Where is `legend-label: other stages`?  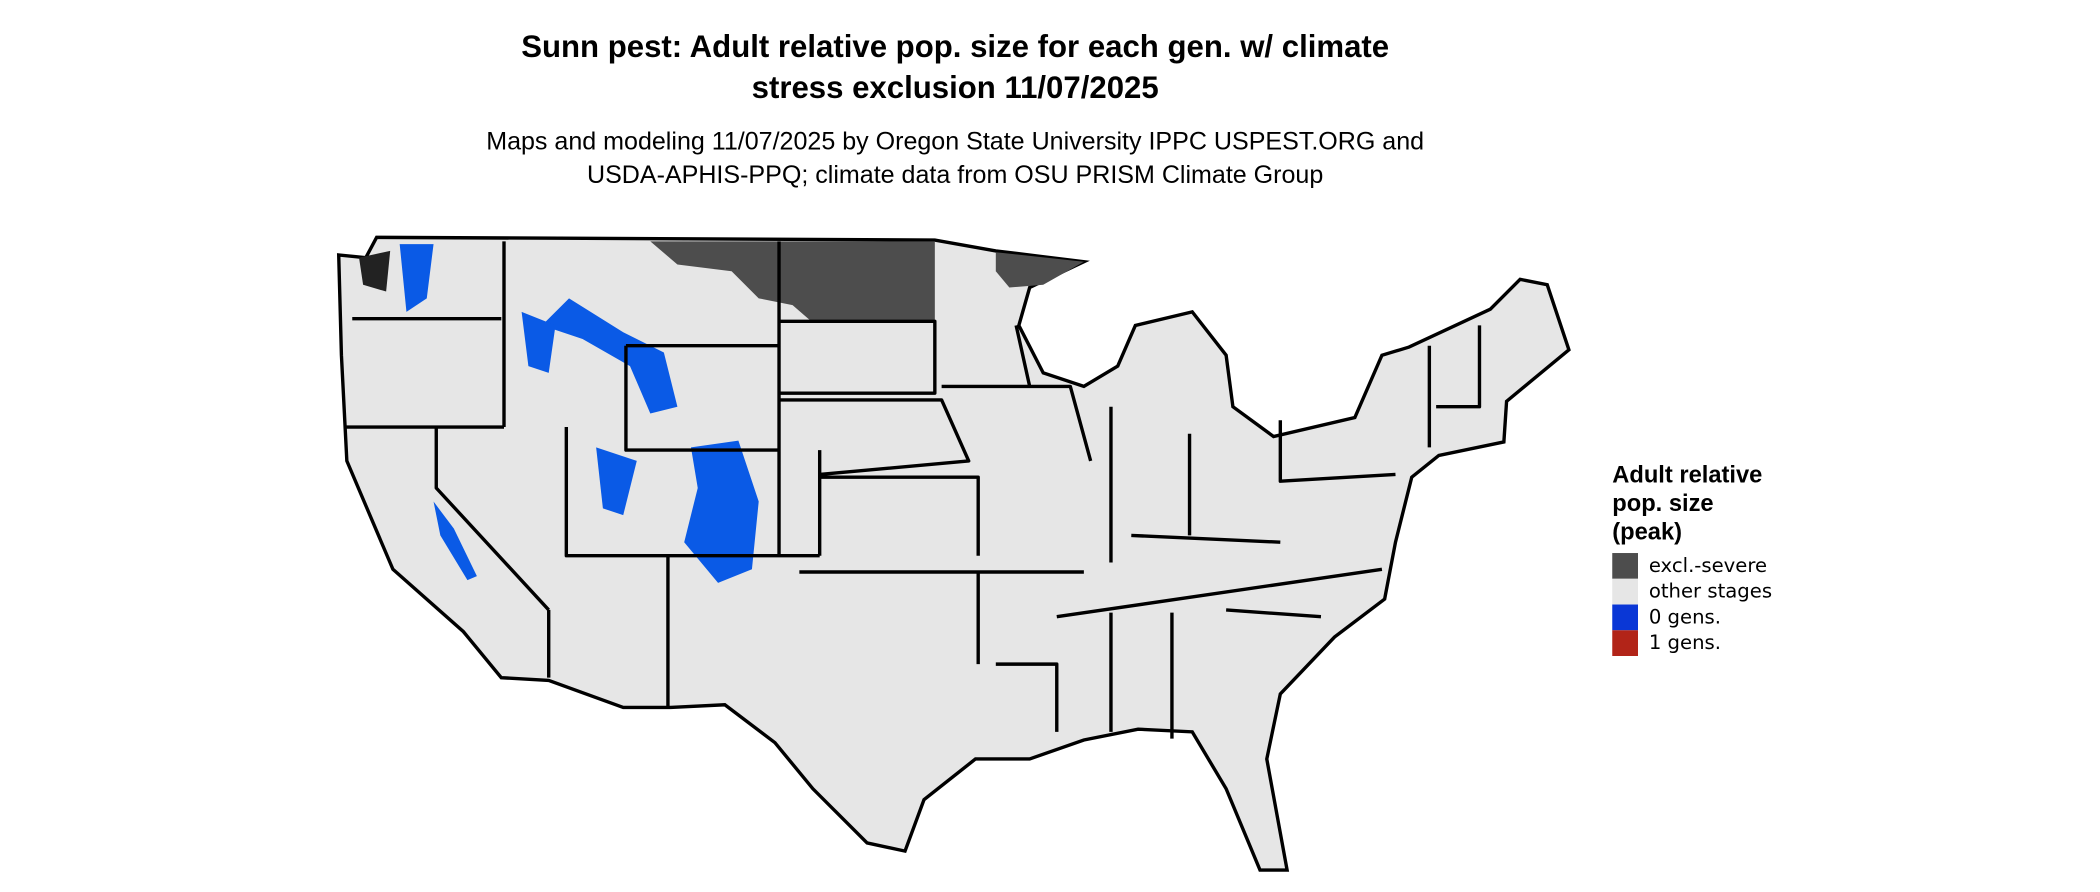
legend-label: other stages is located at coordinates (1710, 591).